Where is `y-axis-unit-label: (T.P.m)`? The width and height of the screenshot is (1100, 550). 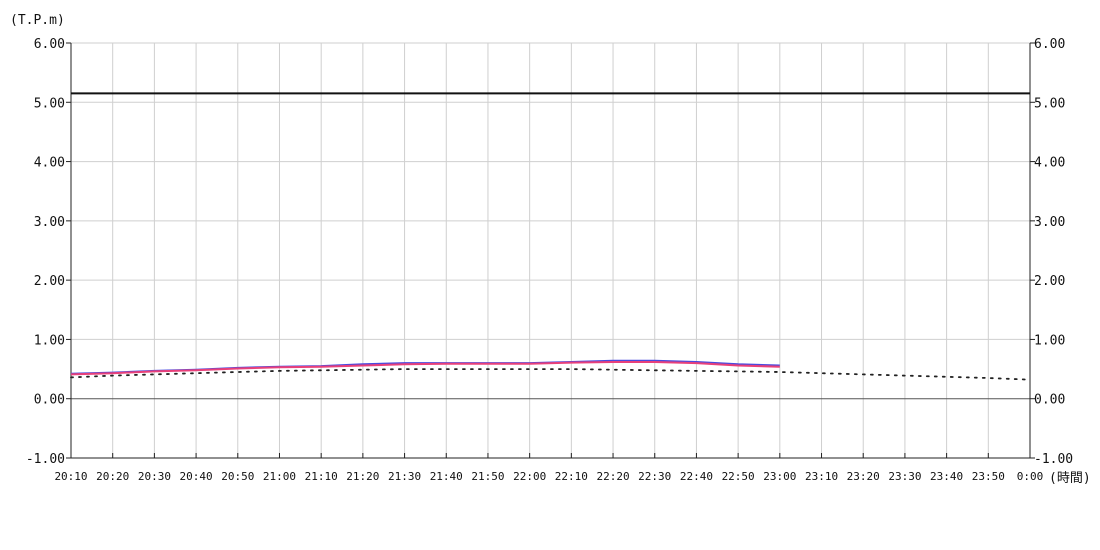 y-axis-unit-label: (T.P.m) is located at coordinates (37, 20).